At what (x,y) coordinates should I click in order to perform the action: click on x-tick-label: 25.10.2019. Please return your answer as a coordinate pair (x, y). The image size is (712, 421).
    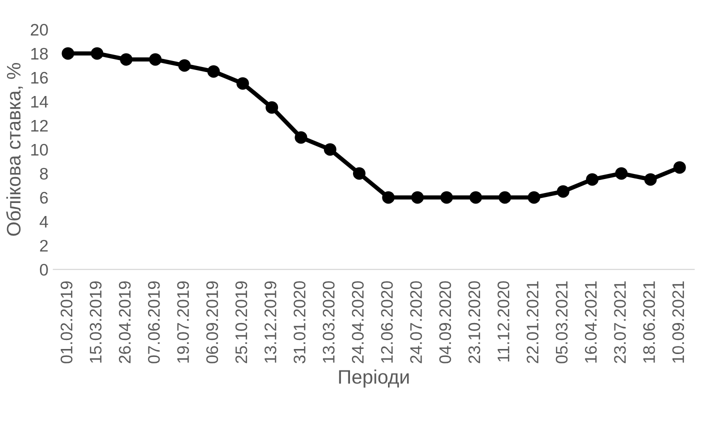
    Looking at the image, I should click on (241, 322).